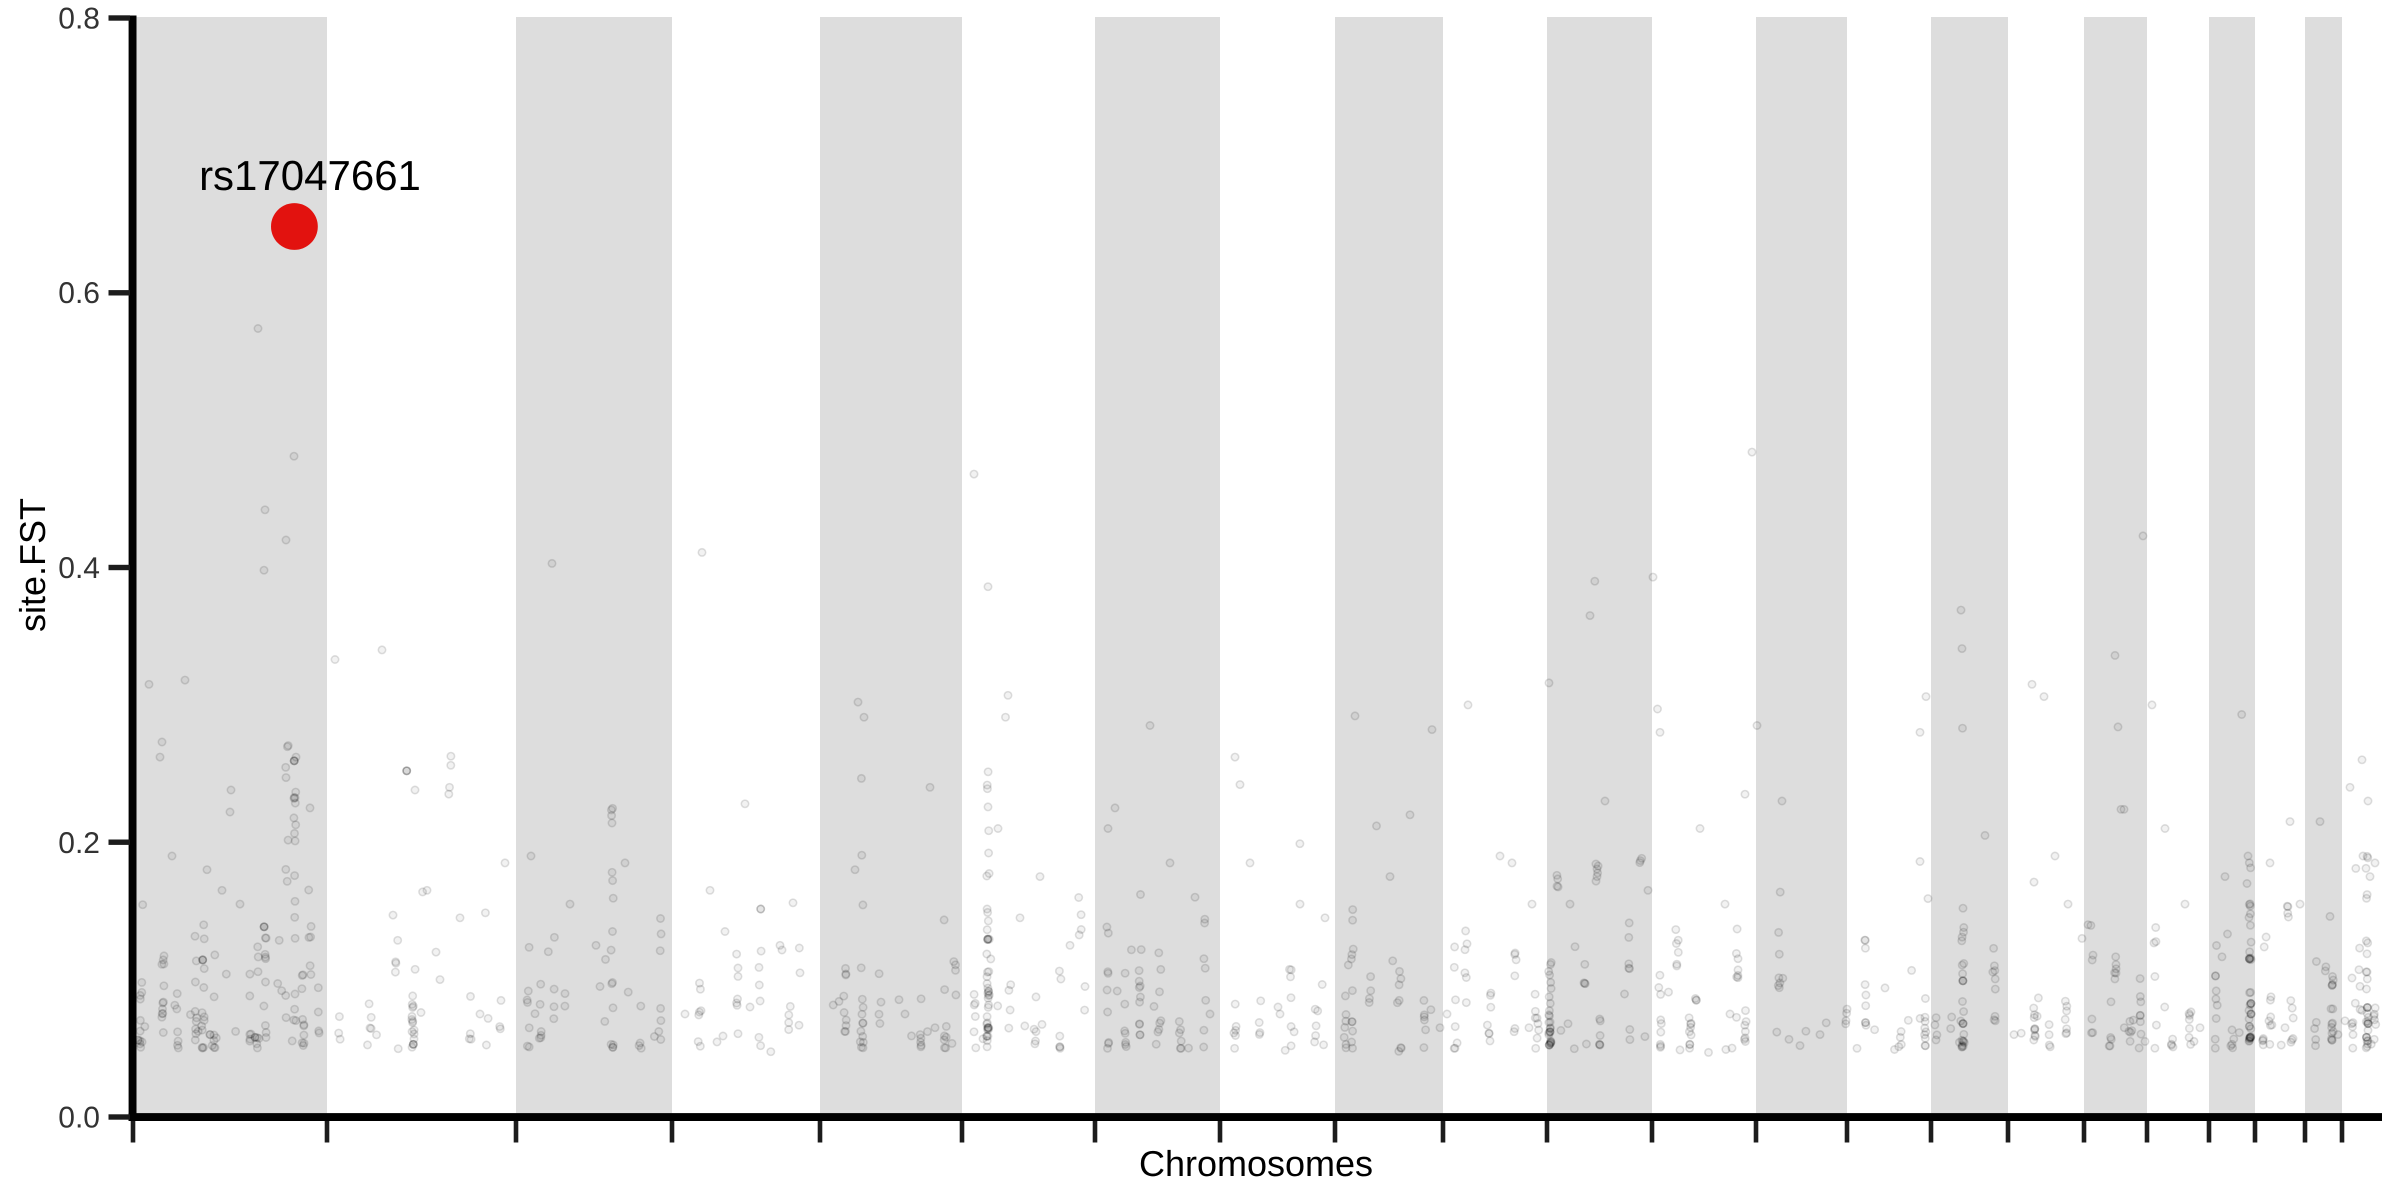 The width and height of the screenshot is (2400, 1200). Describe the element at coordinates (1256, 1163) in the screenshot. I see `svg-text: Chromosomes` at that location.